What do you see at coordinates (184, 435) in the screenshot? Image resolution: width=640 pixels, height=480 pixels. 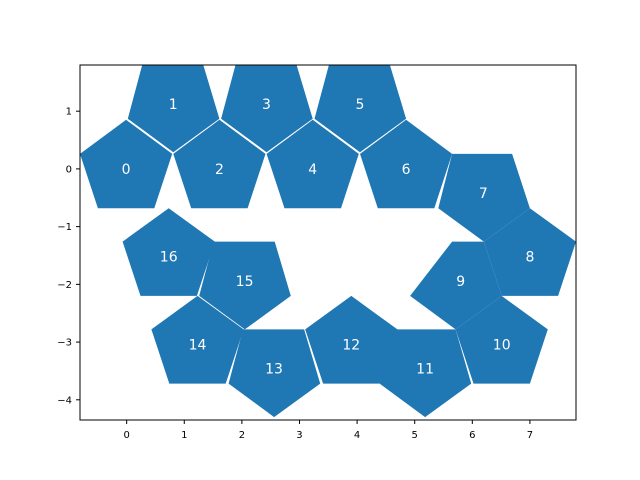 I see `x-tick-label: 1` at bounding box center [184, 435].